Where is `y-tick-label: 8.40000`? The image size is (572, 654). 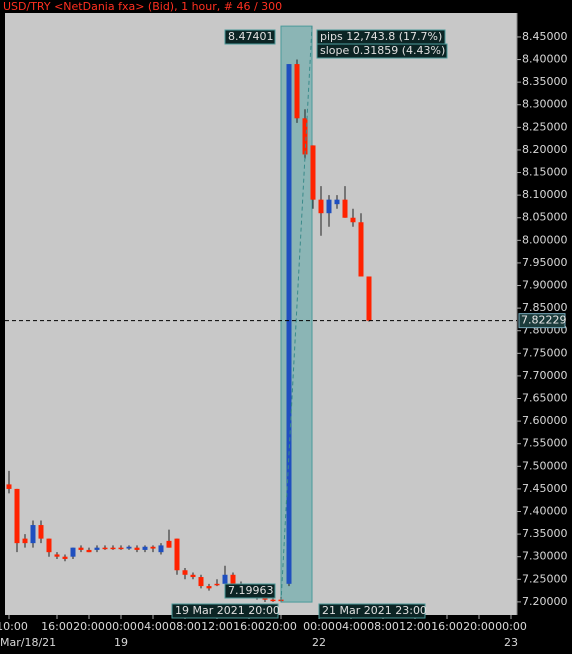 y-tick-label: 8.40000 is located at coordinates (545, 59).